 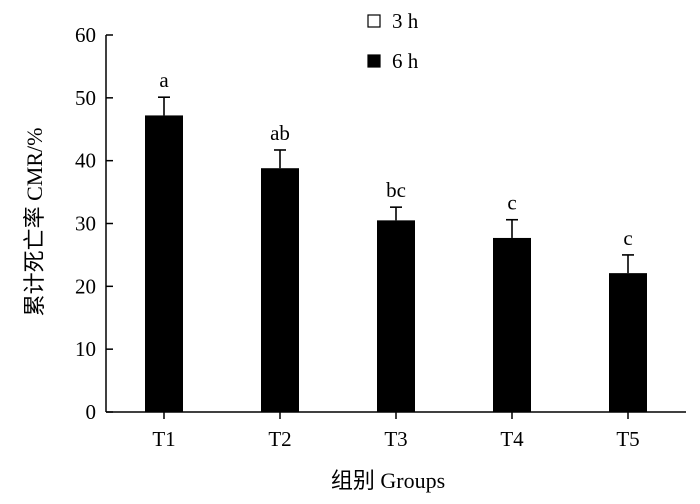 I want to click on legend-label: 3 h, so click(x=405, y=21).